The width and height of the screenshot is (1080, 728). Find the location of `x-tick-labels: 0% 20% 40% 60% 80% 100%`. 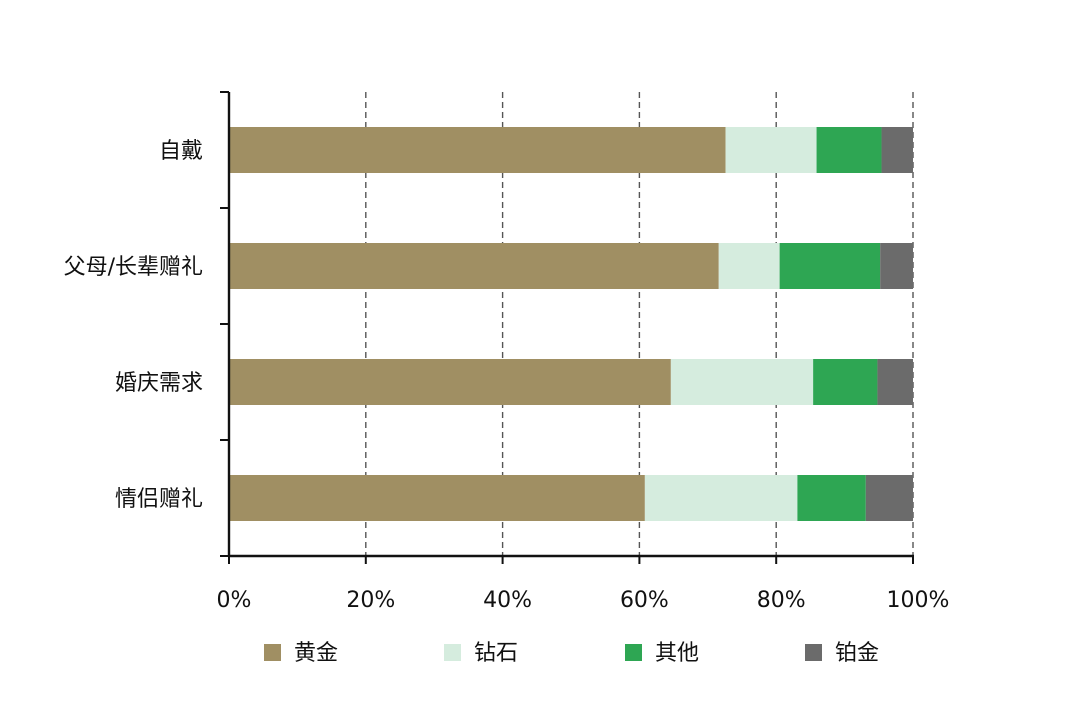

x-tick-labels: 0% 20% 40% 60% 80% 100% is located at coordinates (583, 600).